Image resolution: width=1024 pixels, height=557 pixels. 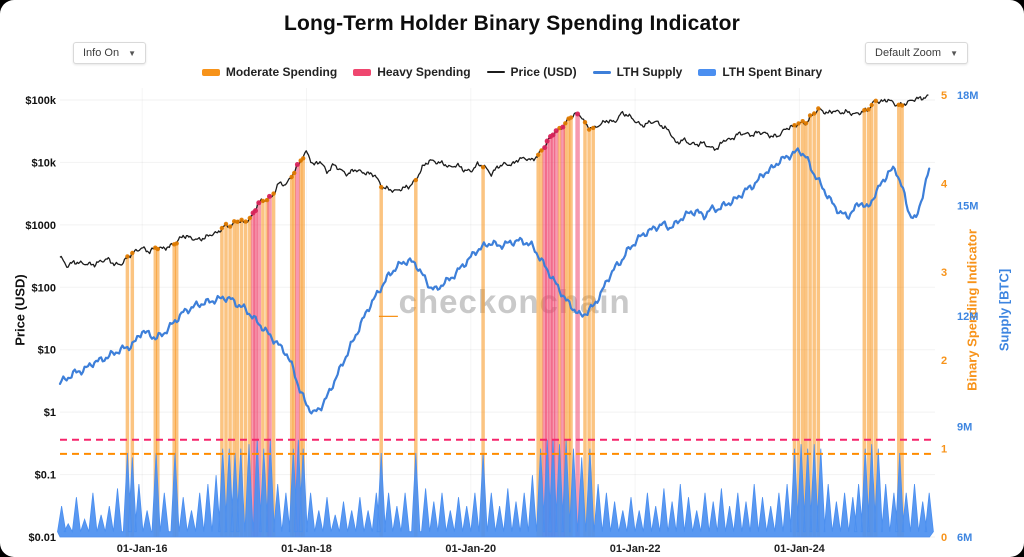 What do you see at coordinates (944, 273) in the screenshot?
I see `binary-tick-label: 3` at bounding box center [944, 273].